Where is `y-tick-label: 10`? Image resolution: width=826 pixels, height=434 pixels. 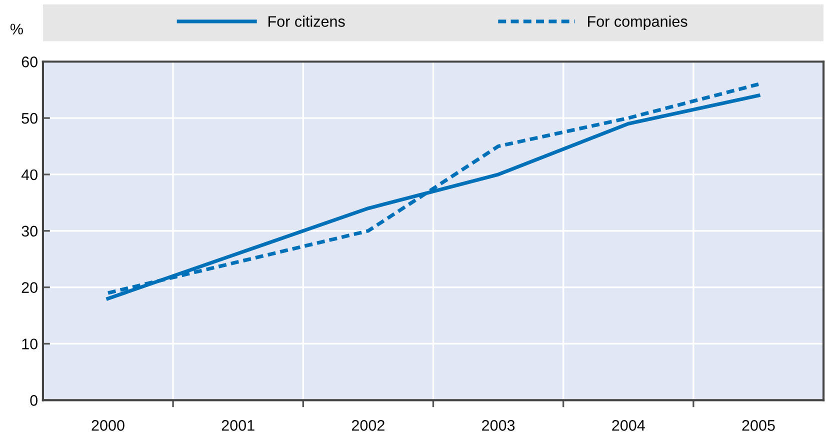 y-tick-label: 10 is located at coordinates (30, 344).